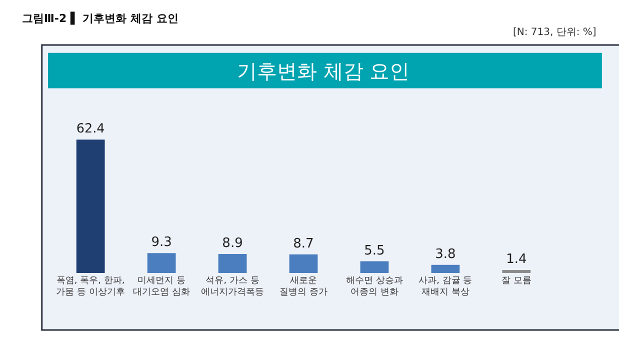  What do you see at coordinates (516, 281) in the screenshot?
I see `x-tick-label: 잘 모름` at bounding box center [516, 281].